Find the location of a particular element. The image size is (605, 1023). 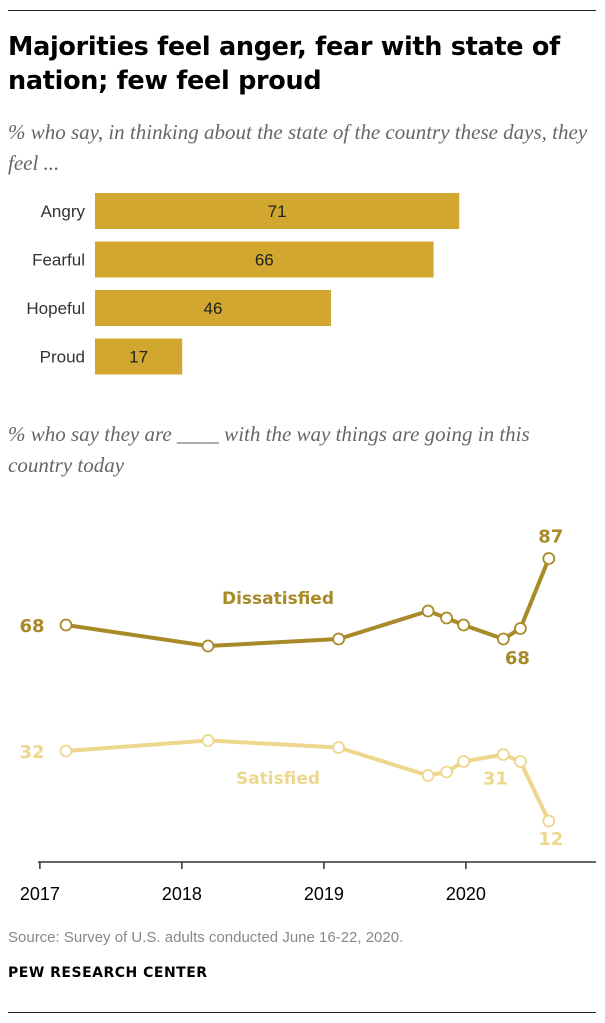

brand-label: PEW RESEARCH CENTER is located at coordinates (108, 973).